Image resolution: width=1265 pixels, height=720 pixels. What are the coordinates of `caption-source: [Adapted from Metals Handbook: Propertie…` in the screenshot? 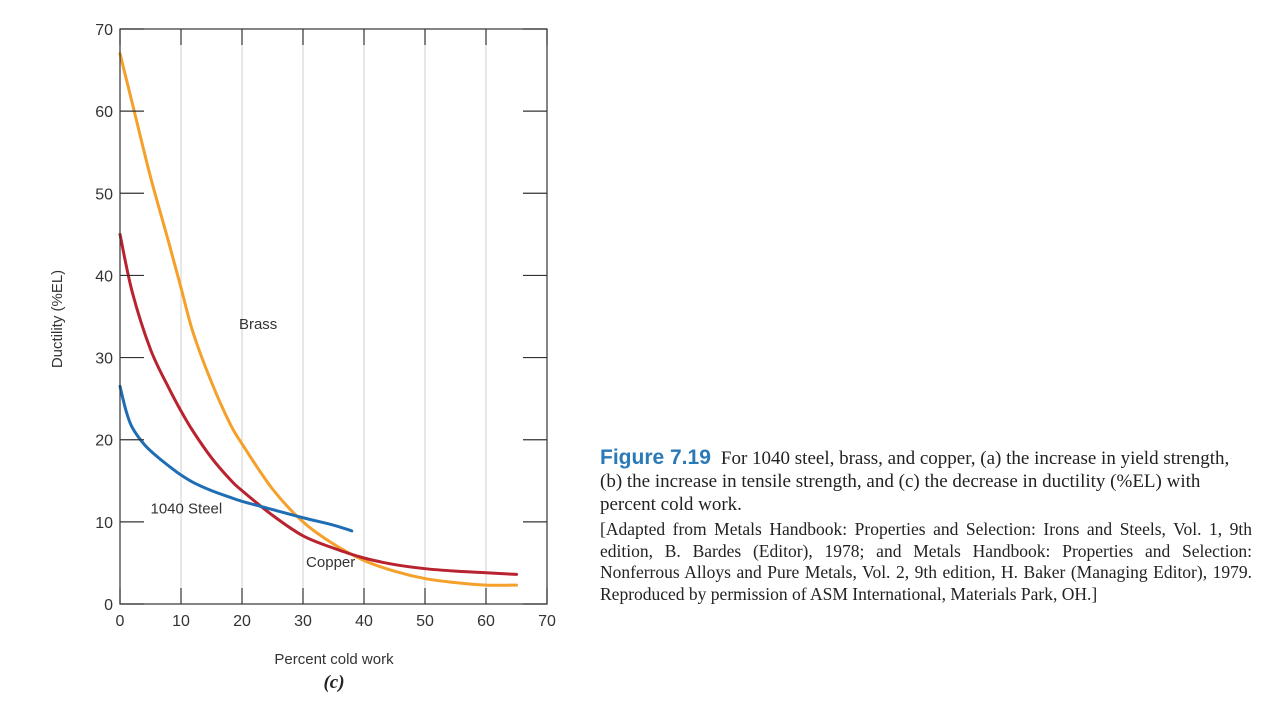 It's located at (926, 561).